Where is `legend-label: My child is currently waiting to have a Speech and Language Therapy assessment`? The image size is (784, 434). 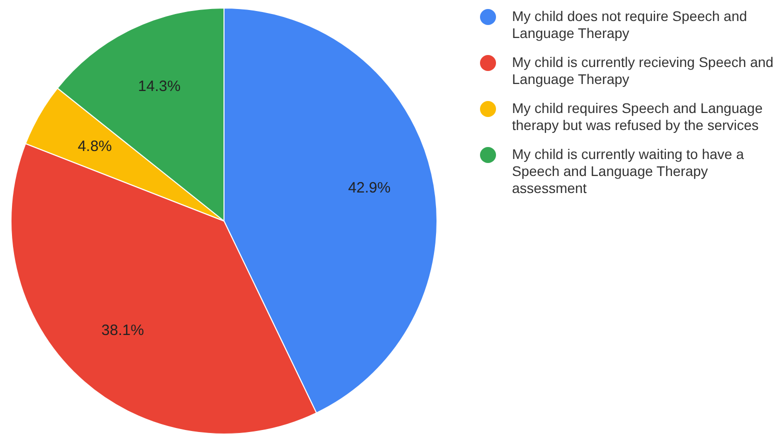
legend-label: My child is currently waiting to have a Speech and Language Therapy assessment is located at coordinates (628, 171).